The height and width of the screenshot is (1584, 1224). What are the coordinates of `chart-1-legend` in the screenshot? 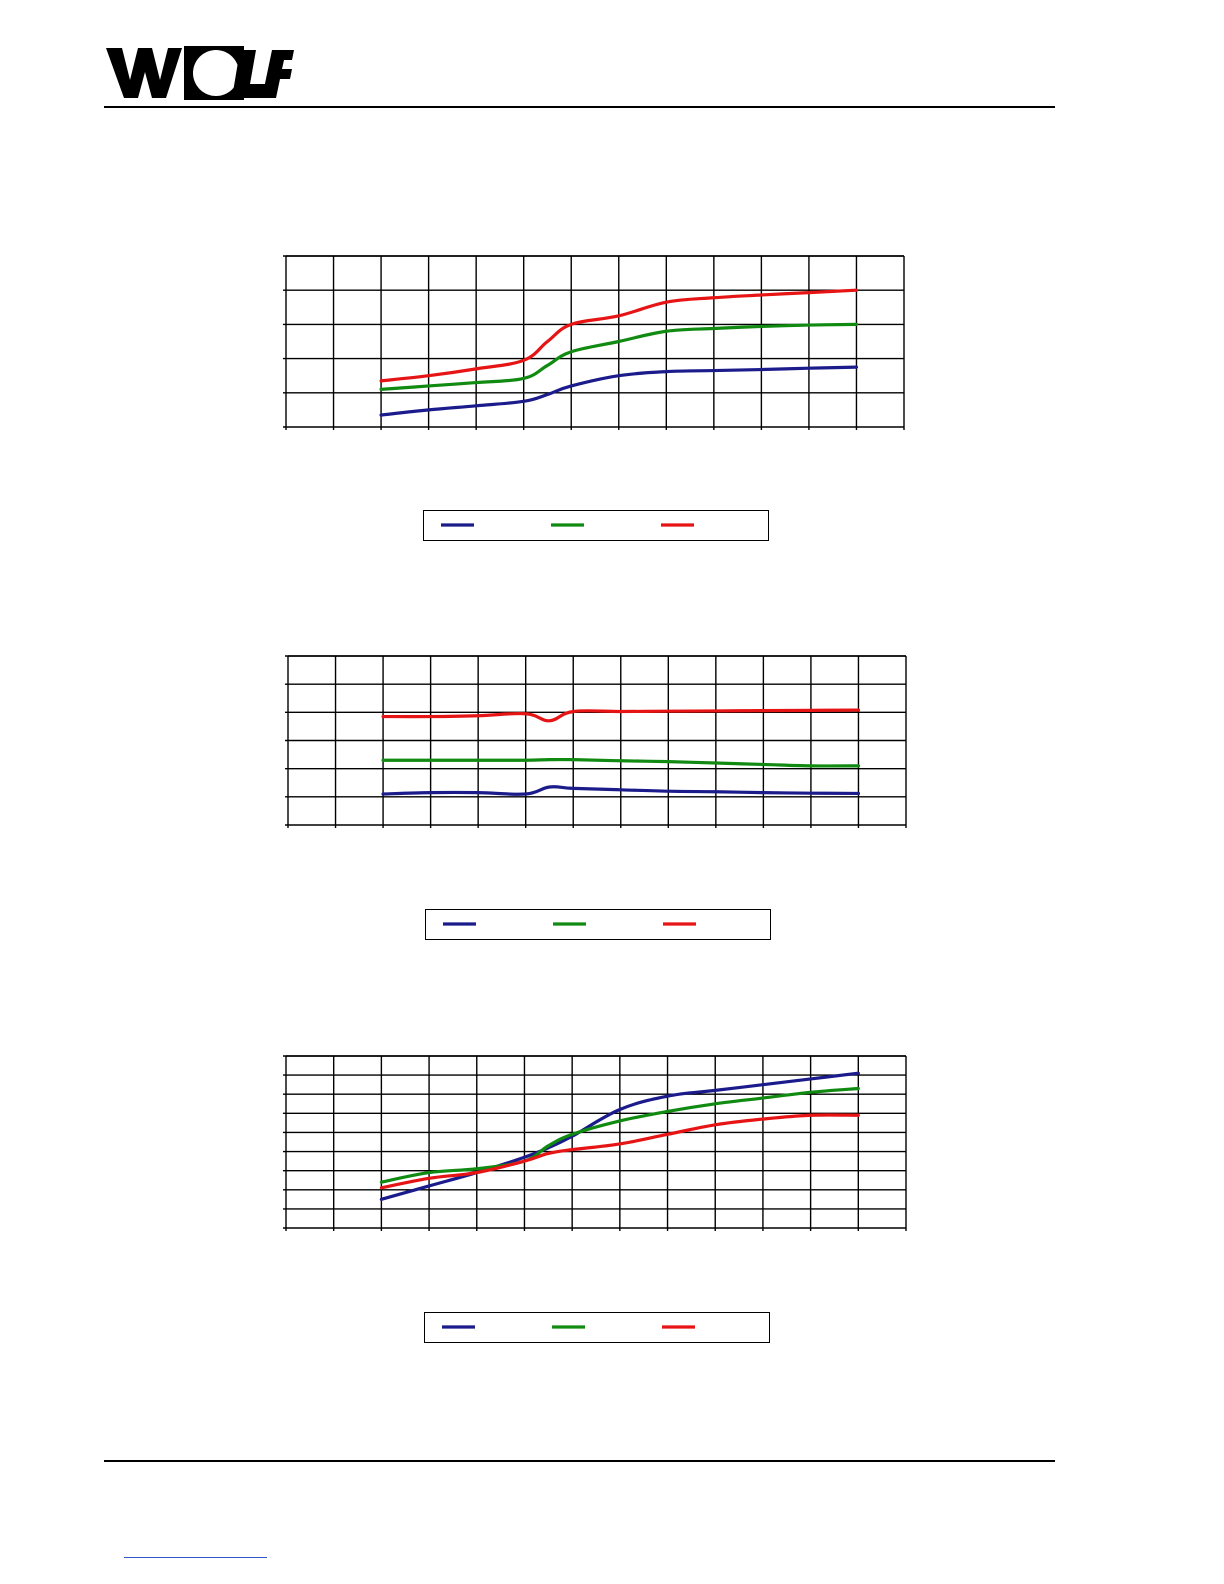 It's located at (596, 525).